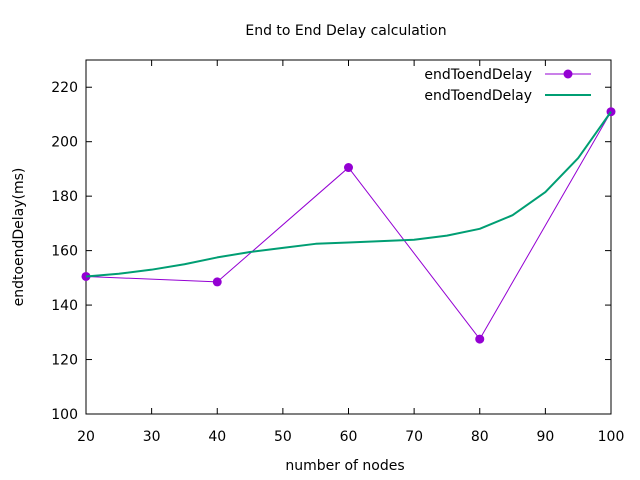 Image resolution: width=640 pixels, height=480 pixels. I want to click on legend: endToendDelay endToendDelay, so click(507, 85).